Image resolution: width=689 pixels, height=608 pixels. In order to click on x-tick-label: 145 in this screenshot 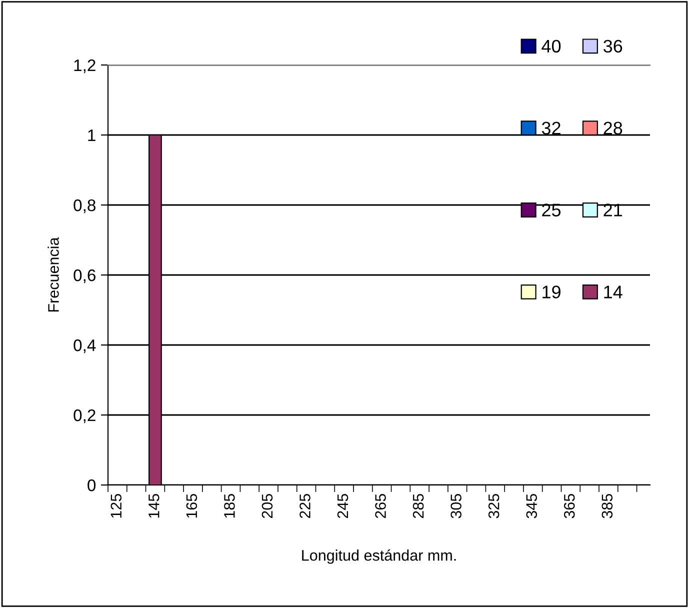, I will do `click(154, 506)`.